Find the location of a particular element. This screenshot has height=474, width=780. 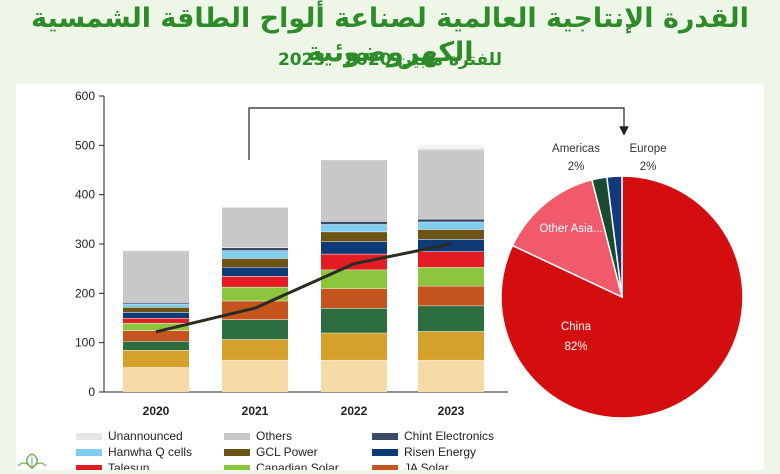

legend-label: GCL Power is located at coordinates (287, 452).